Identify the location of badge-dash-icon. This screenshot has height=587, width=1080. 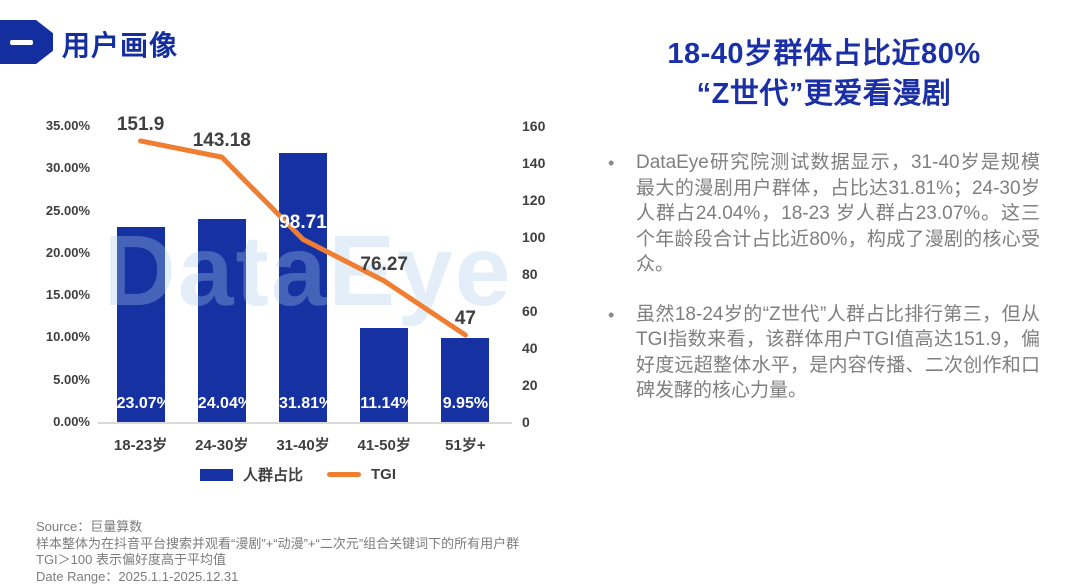
(21, 42).